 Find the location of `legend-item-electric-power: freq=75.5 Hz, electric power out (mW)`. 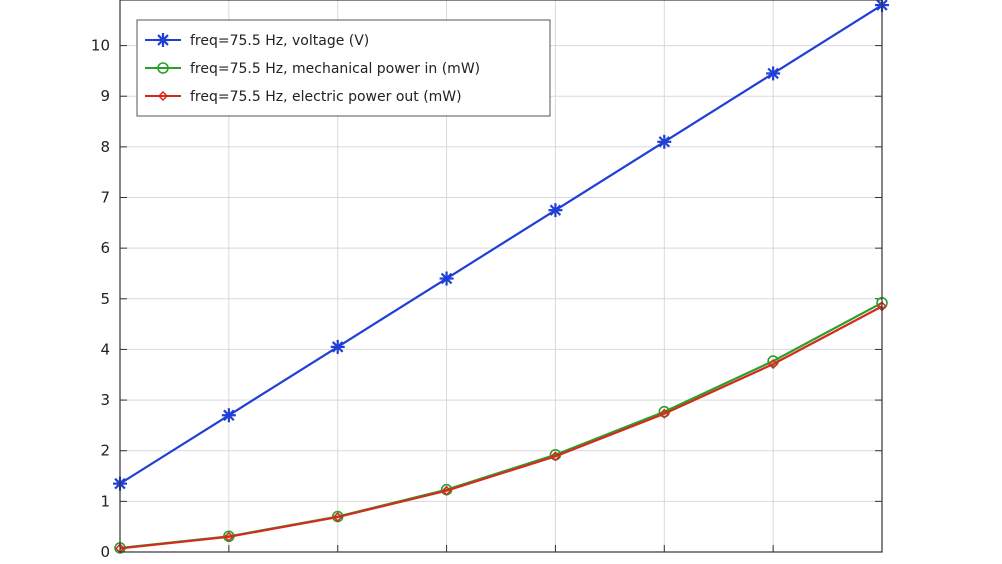

legend-item-electric-power: freq=75.5 Hz, electric power out (mW) is located at coordinates (303, 97).